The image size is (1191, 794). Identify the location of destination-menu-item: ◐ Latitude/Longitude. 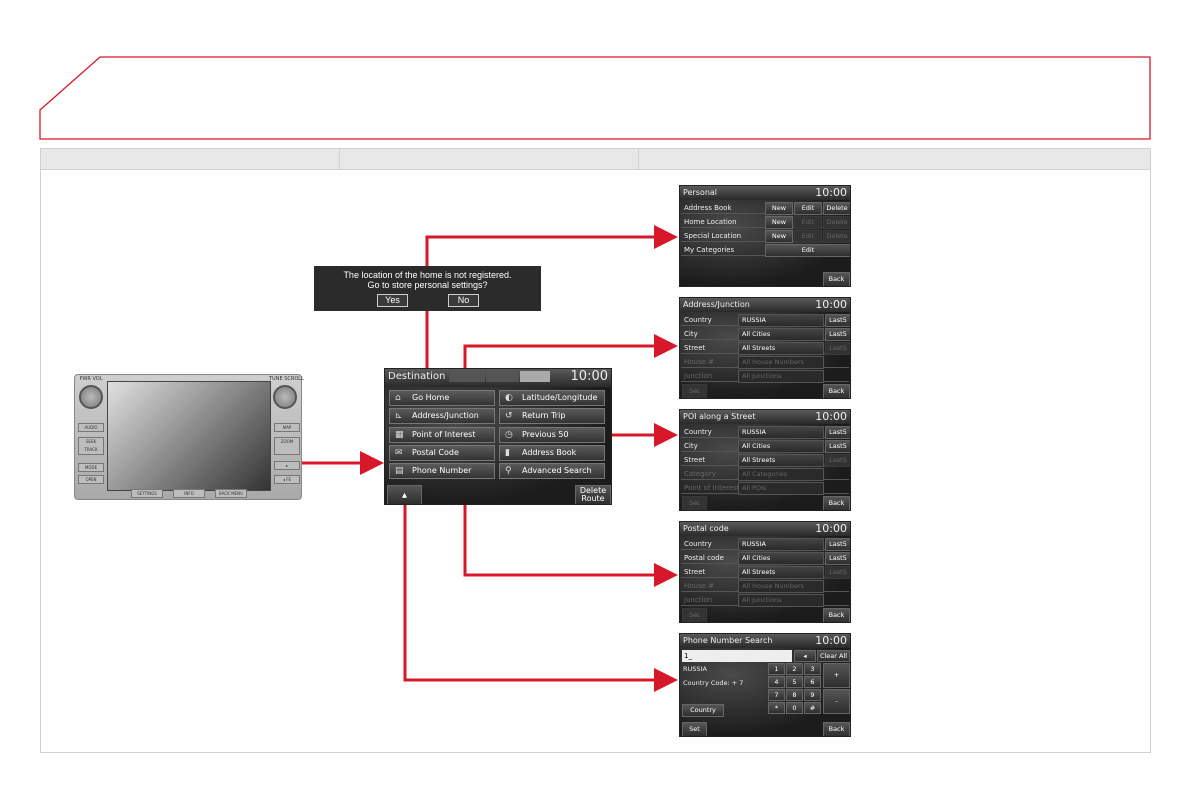
(552, 398).